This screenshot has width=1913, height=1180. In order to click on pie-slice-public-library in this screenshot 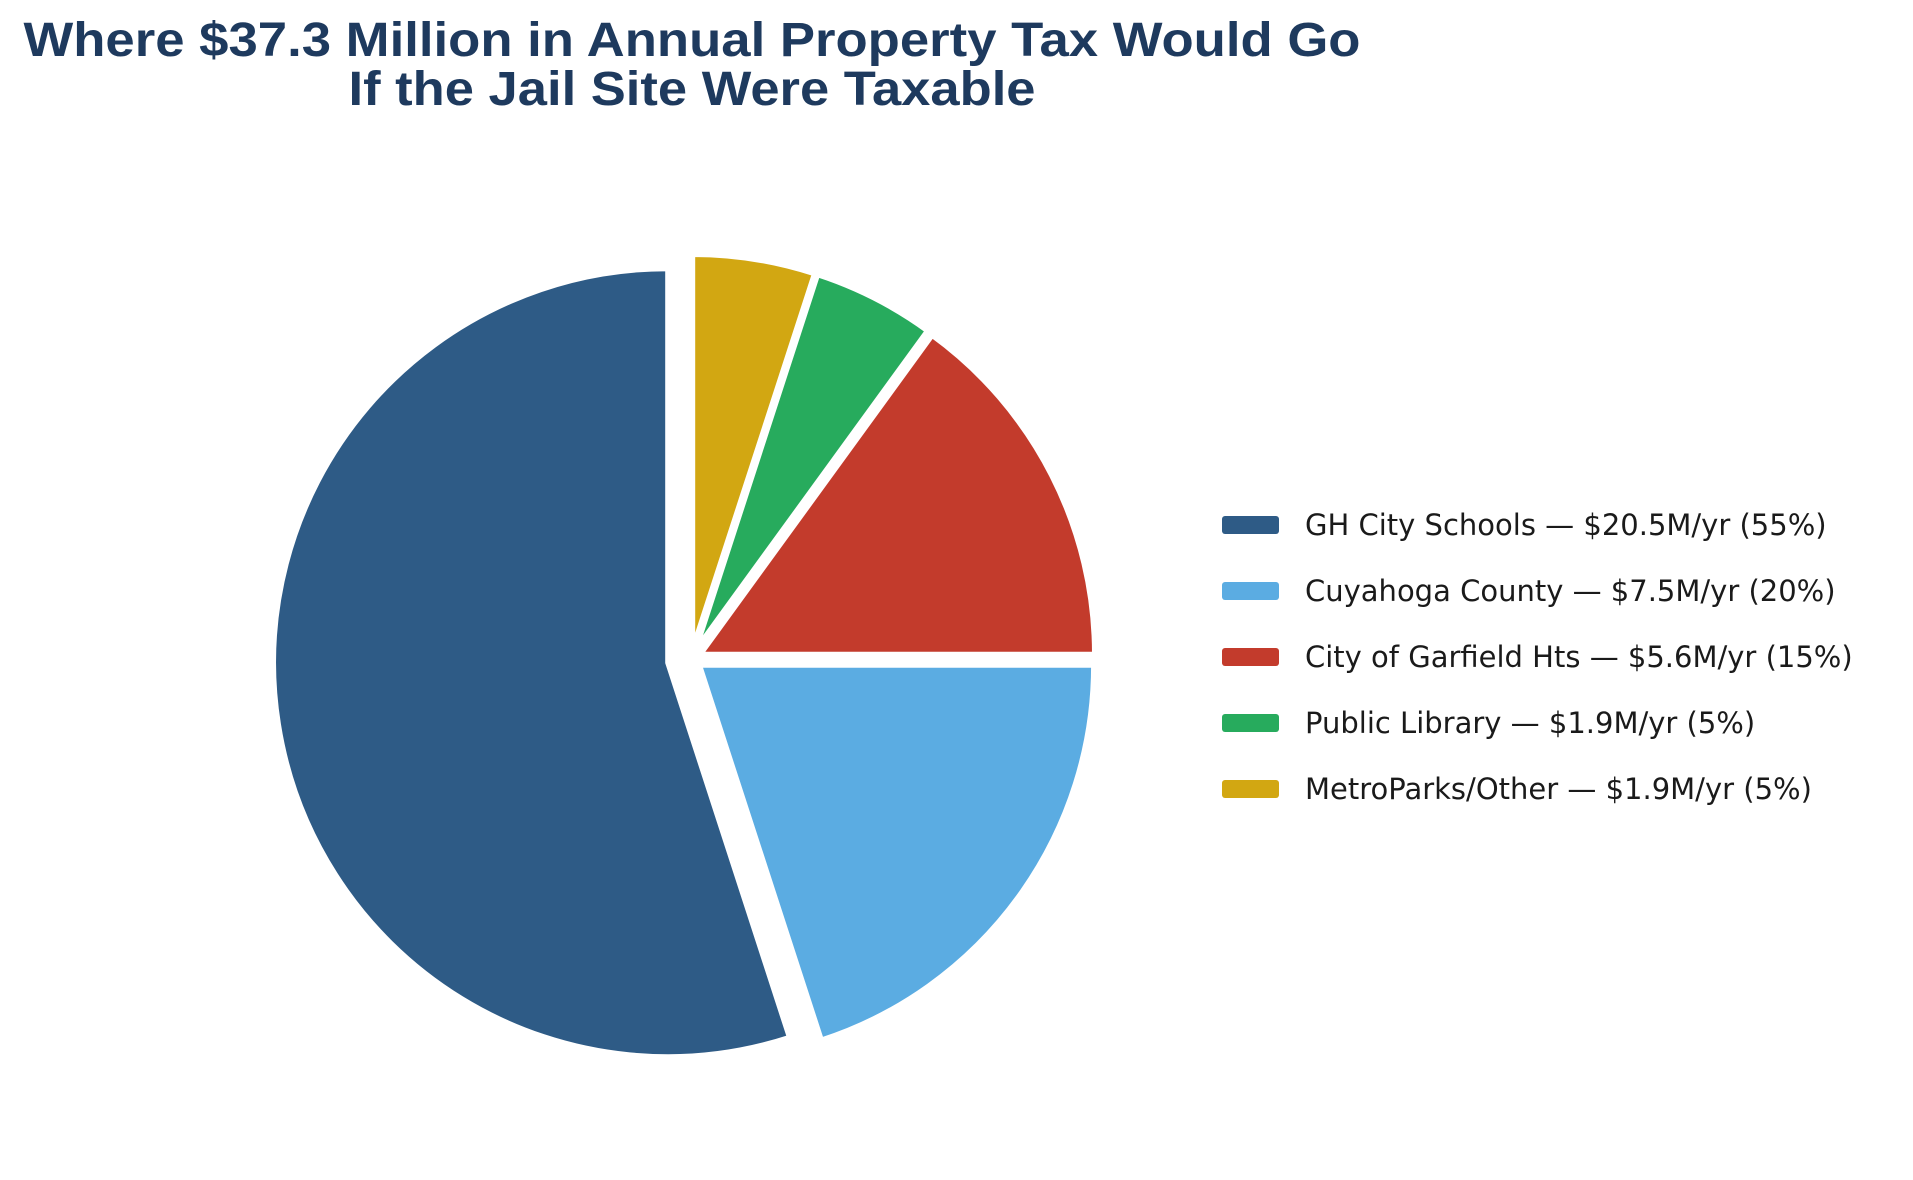, I will do `click(811, 462)`.